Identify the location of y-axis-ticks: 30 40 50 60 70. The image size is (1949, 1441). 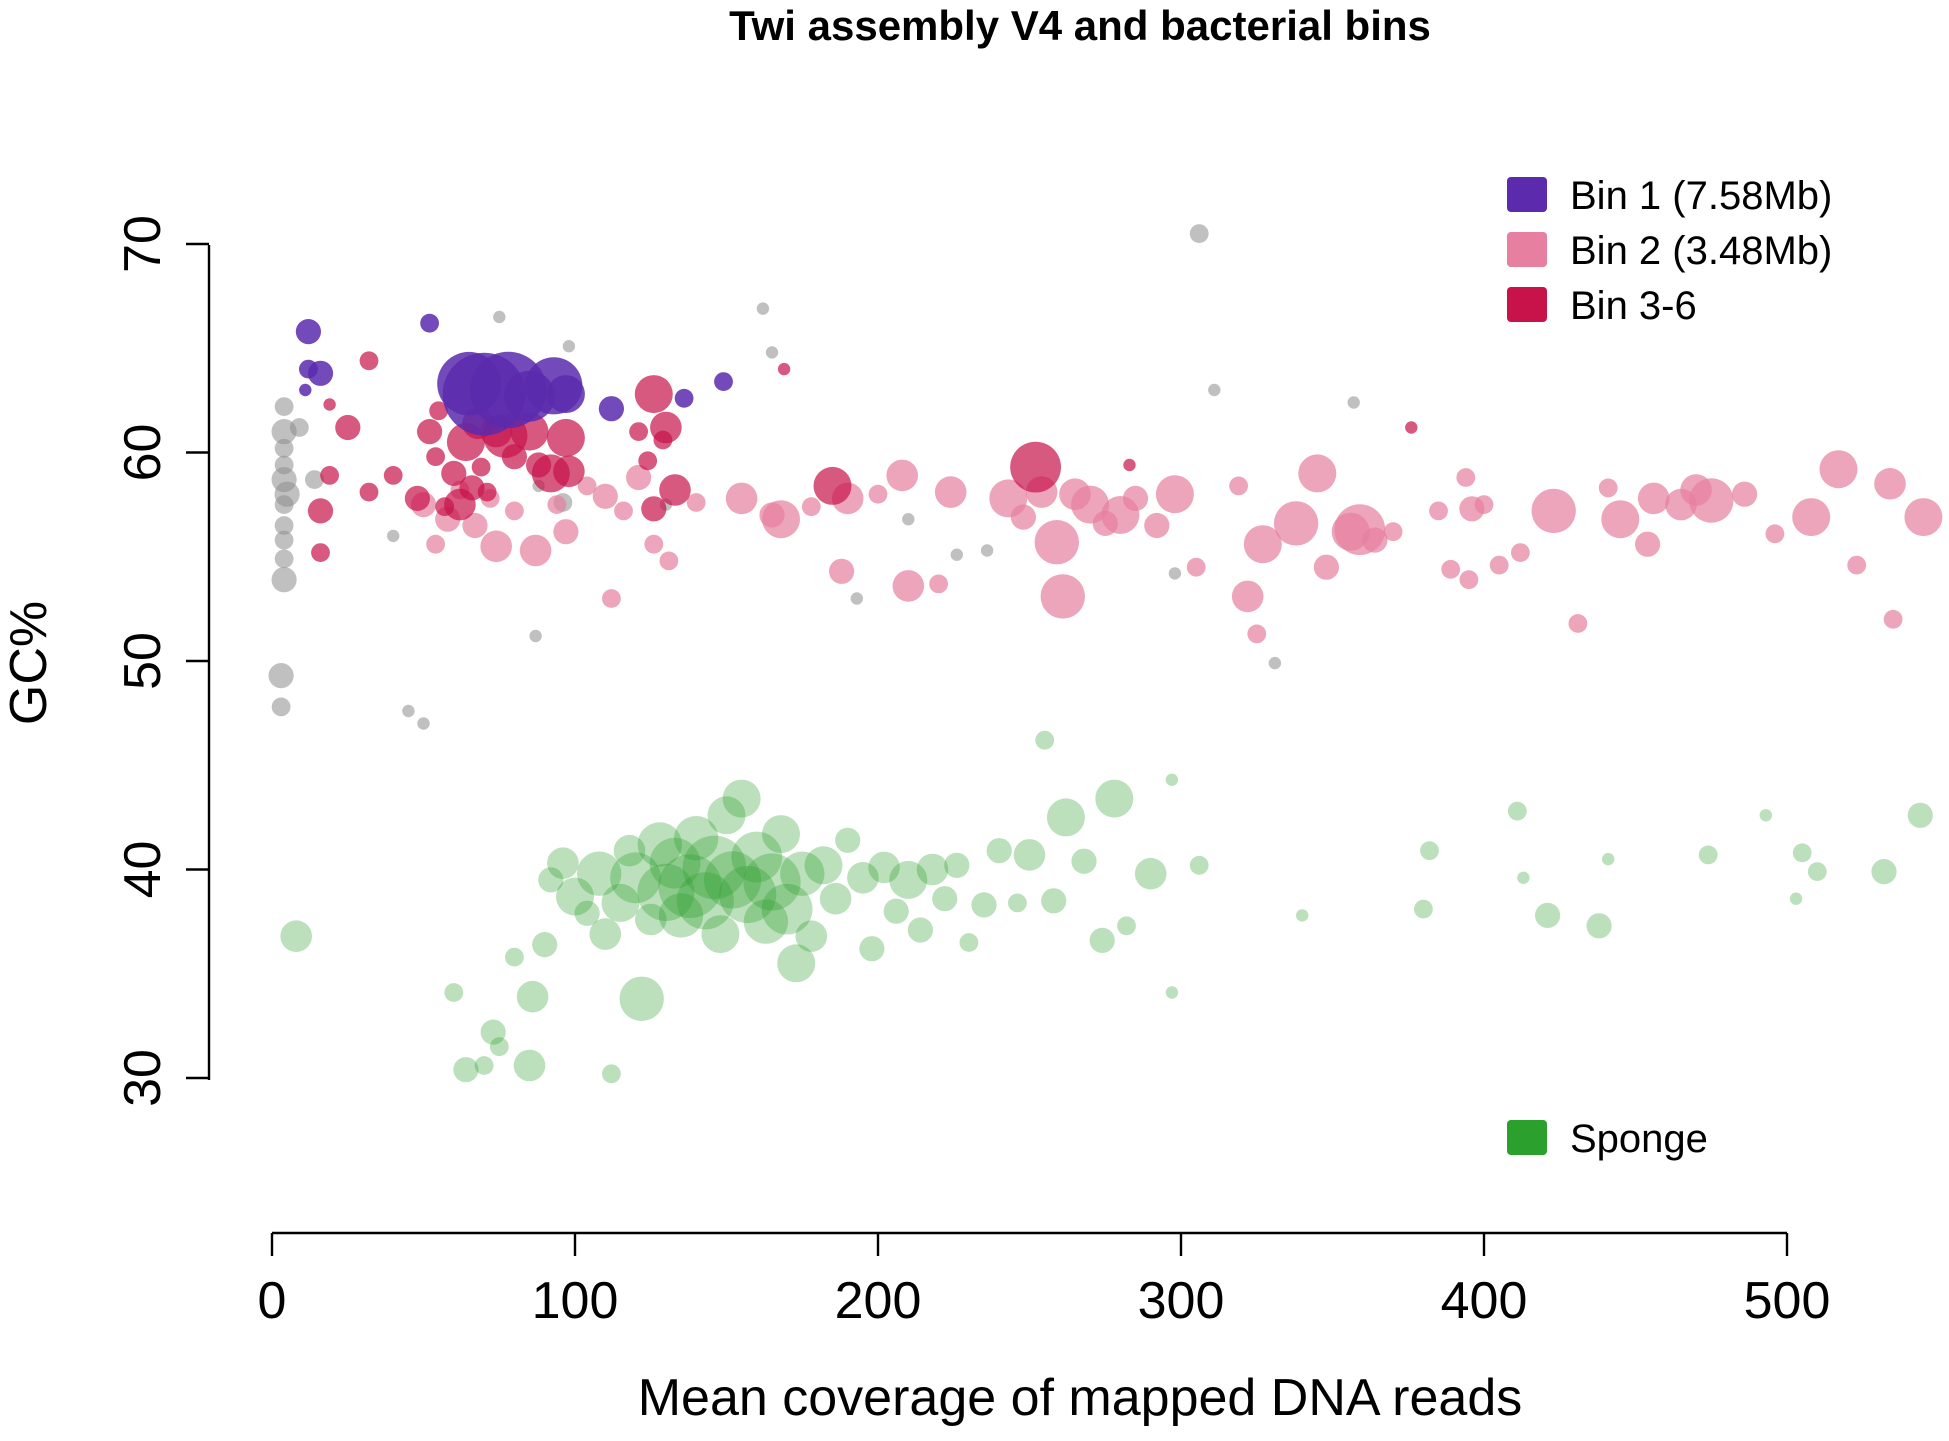
(161, 661).